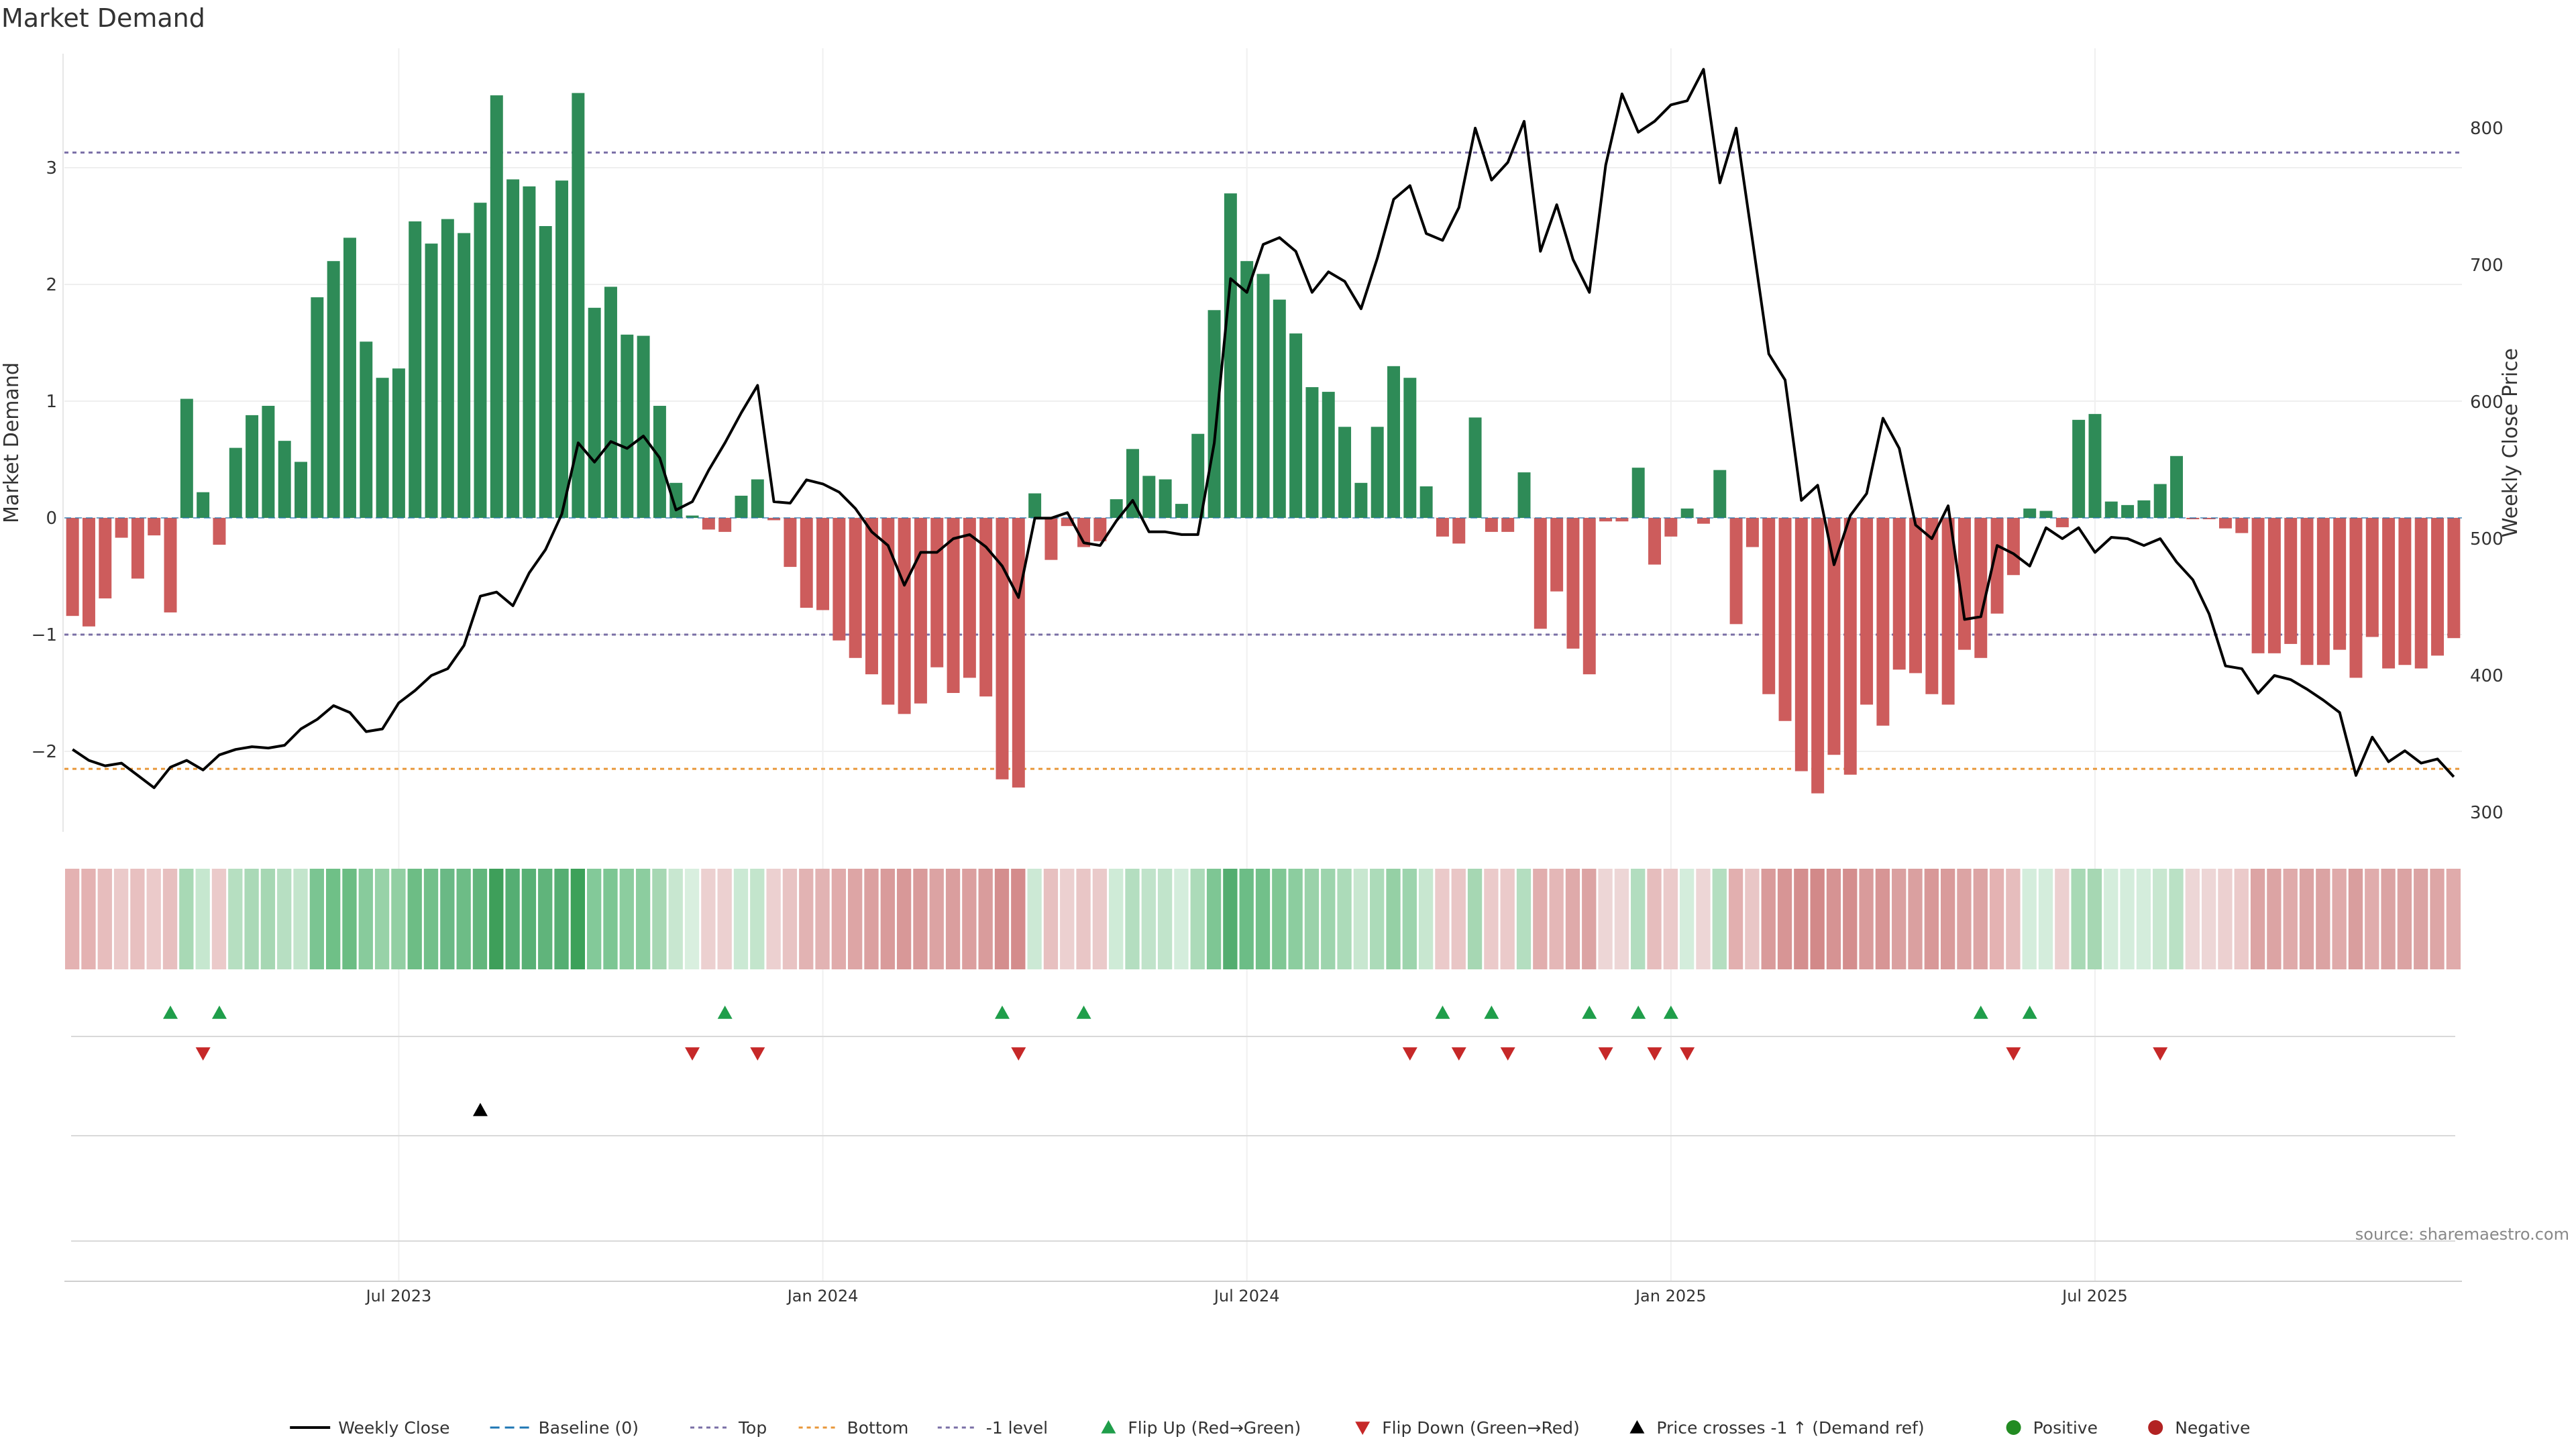  What do you see at coordinates (44, 752) in the screenshot?
I see `left-tick-label: −2` at bounding box center [44, 752].